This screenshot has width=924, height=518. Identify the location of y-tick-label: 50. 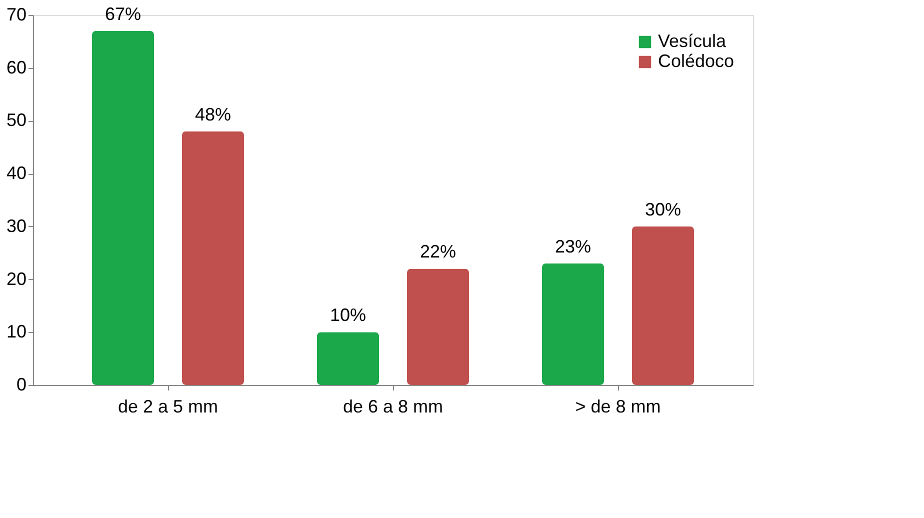
(16, 120).